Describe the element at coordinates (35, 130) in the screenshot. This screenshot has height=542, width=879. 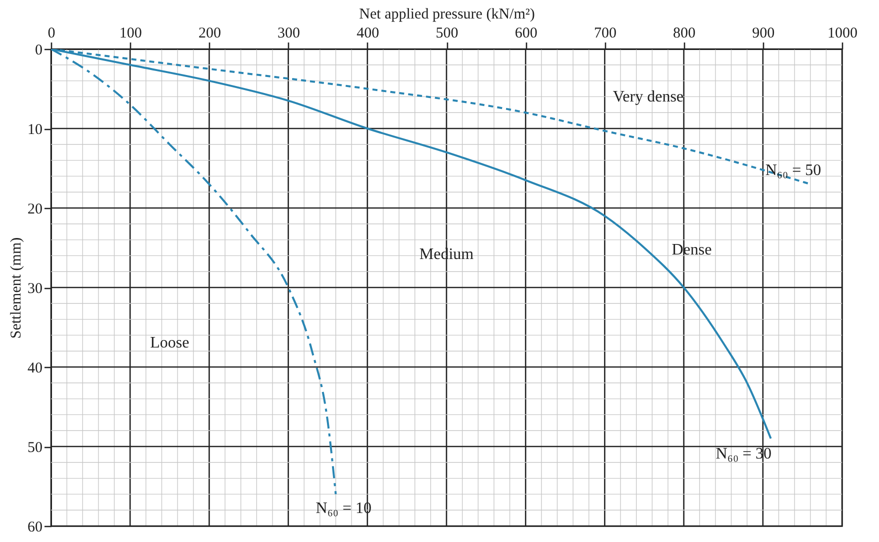
I see `y-tick-label: 10` at that location.